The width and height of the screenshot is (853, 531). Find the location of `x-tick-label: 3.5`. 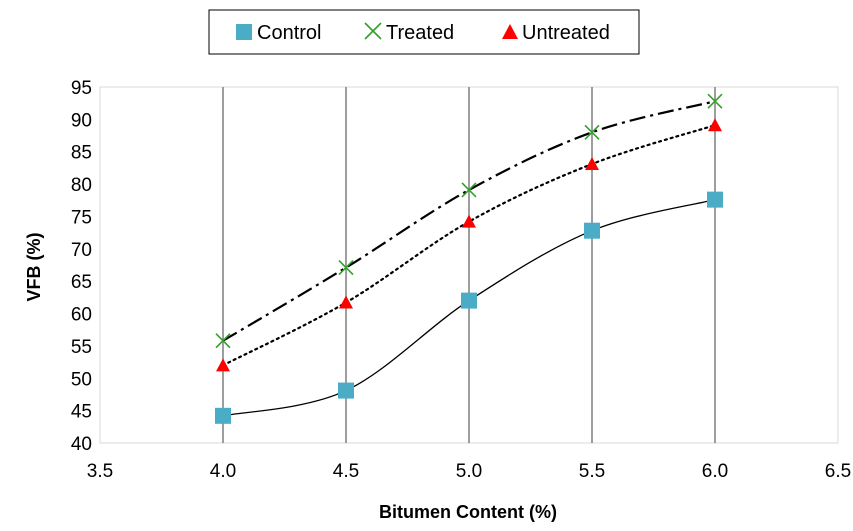

x-tick-label: 3.5 is located at coordinates (100, 471).